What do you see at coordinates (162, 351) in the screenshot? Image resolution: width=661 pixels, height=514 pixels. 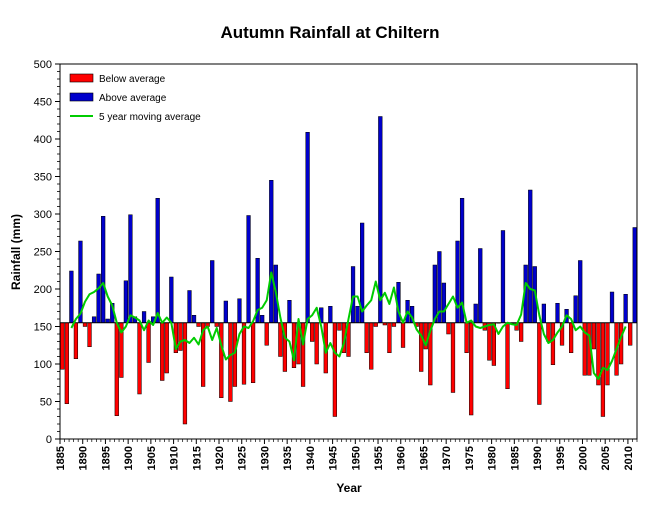 I see `bar-1907` at bounding box center [162, 351].